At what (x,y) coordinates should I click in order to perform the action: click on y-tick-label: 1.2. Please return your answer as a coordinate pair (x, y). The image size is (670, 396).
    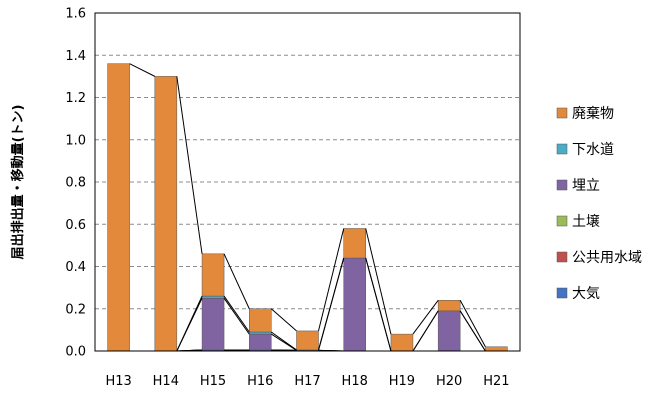
    Looking at the image, I should click on (75, 98).